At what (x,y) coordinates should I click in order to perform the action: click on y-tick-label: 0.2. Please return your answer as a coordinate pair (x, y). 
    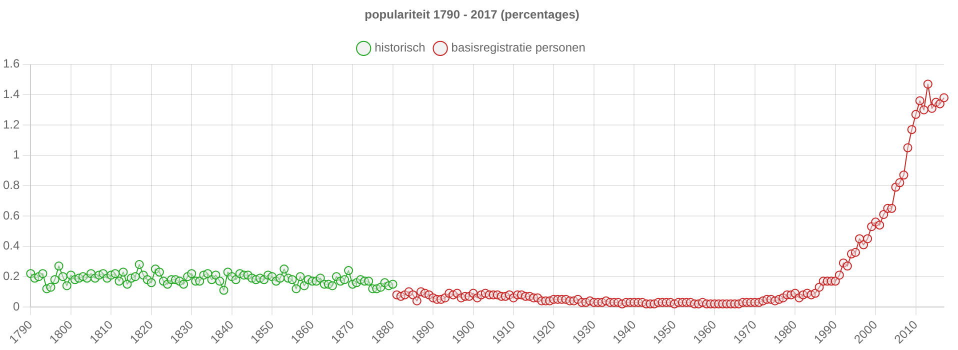
    Looking at the image, I should click on (11, 275).